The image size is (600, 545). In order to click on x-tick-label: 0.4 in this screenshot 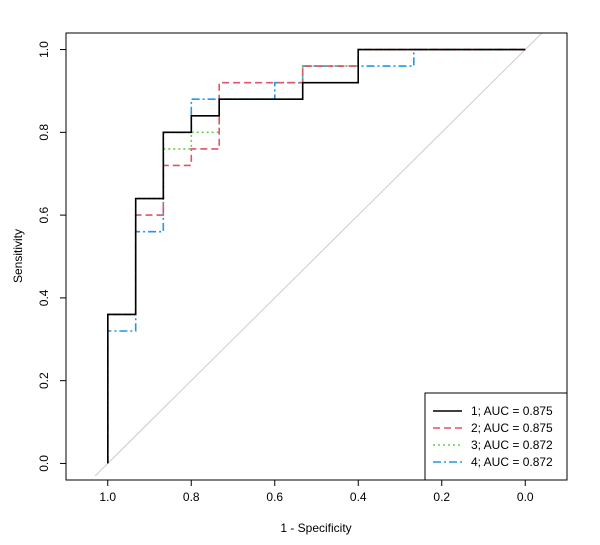, I will do `click(358, 497)`.